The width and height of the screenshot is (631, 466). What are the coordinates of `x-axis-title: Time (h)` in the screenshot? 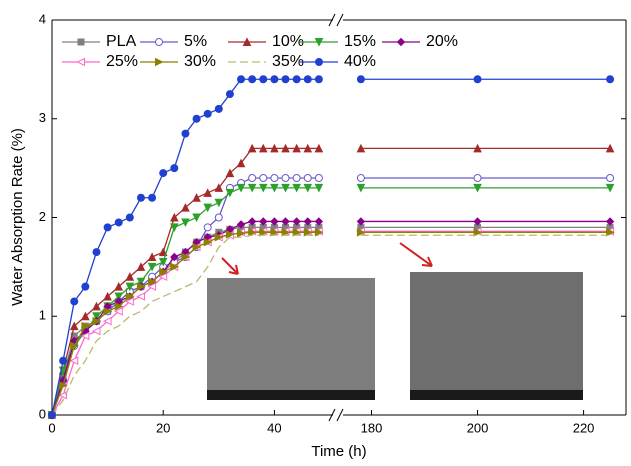 It's located at (338, 451).